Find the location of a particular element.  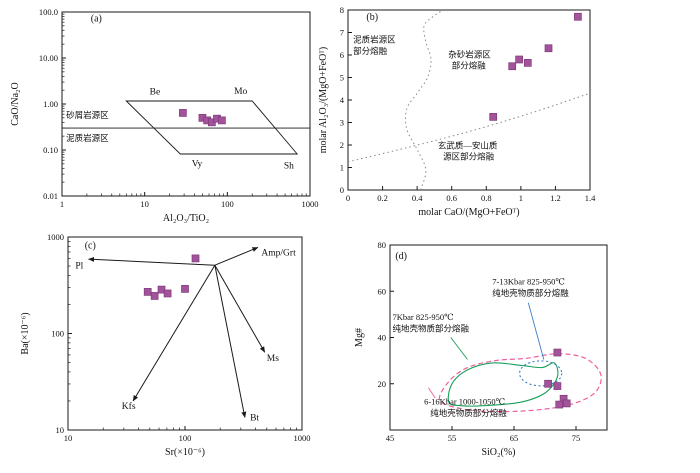

leader-green is located at coordinates (459, 348).